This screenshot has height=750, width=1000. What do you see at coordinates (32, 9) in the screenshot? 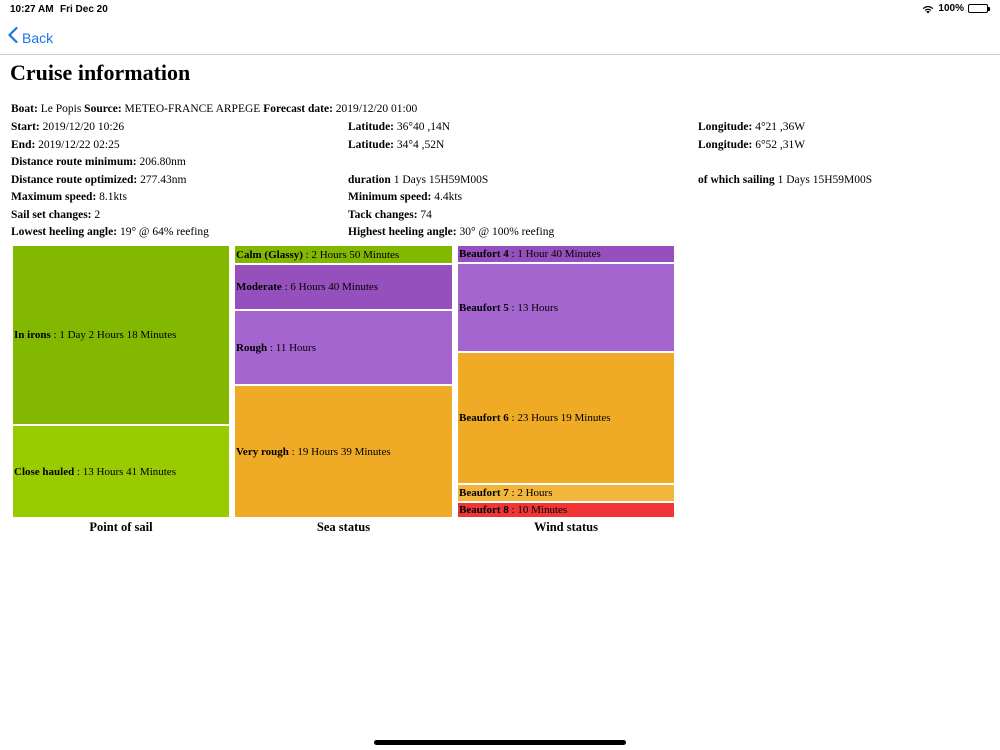
I see `status-time: 10:27 AM` at bounding box center [32, 9].